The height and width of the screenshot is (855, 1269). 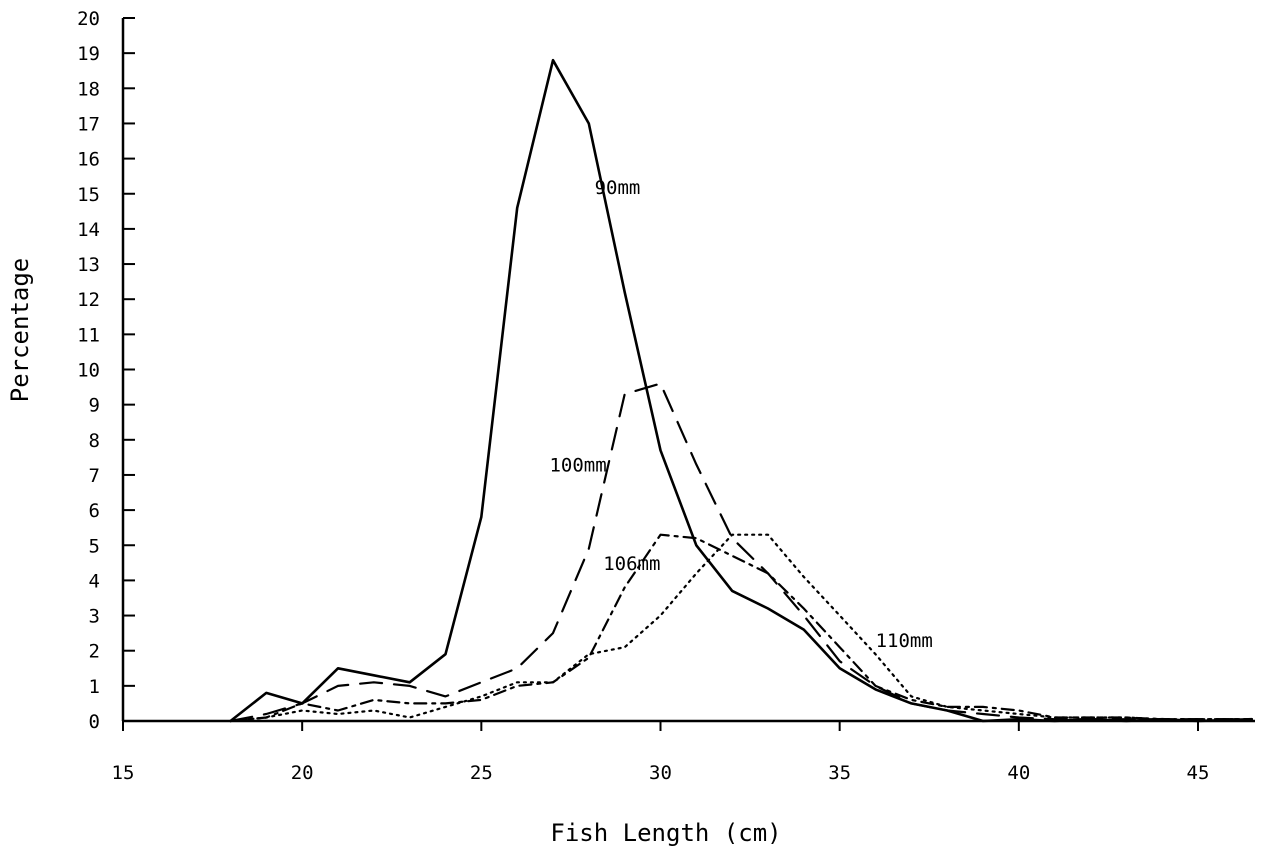 What do you see at coordinates (94, 406) in the screenshot?
I see `y-tick-label: 9` at bounding box center [94, 406].